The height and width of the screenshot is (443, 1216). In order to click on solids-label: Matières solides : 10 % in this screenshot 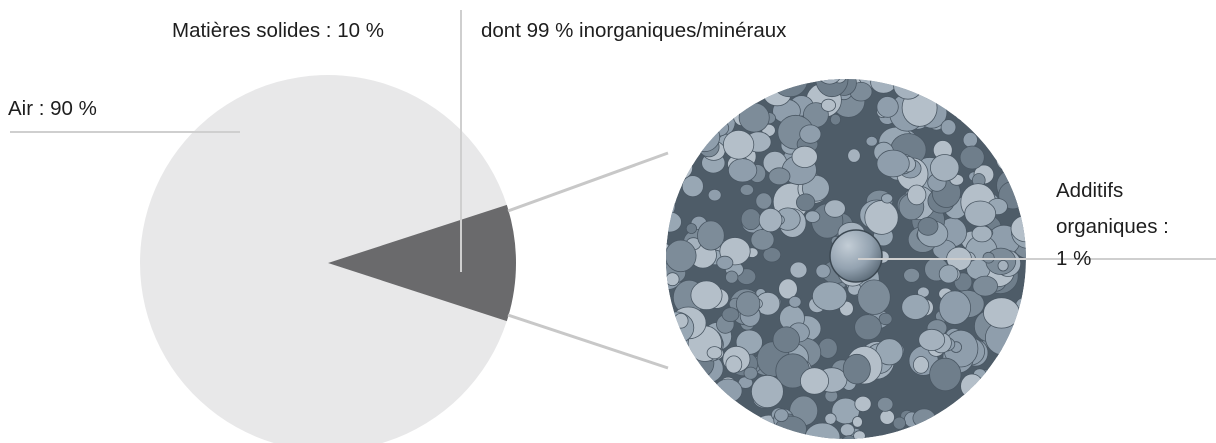, I will do `click(278, 30)`.